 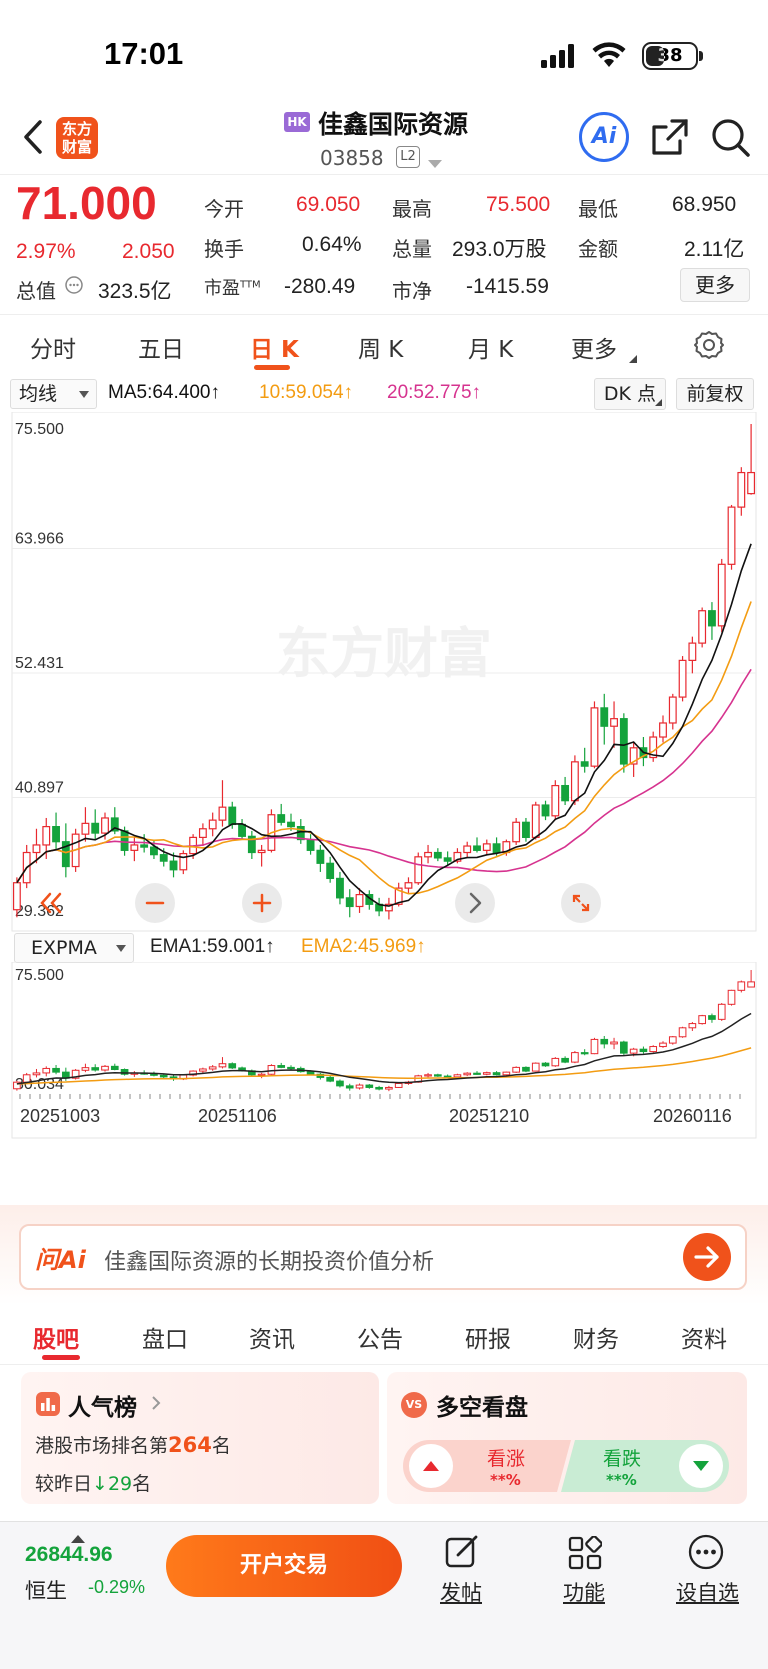 What do you see at coordinates (461, 1593) in the screenshot?
I see `post-button: 发帖` at bounding box center [461, 1593].